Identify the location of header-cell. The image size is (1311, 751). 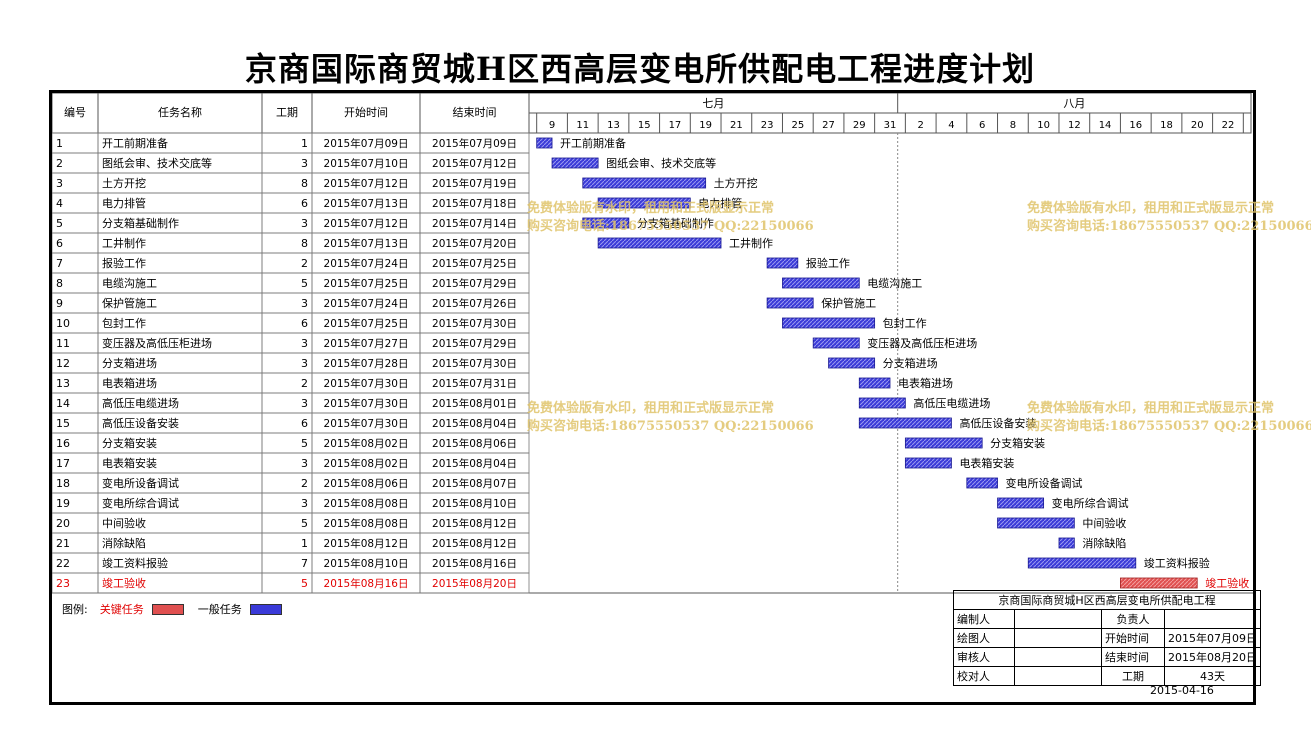
(180, 113).